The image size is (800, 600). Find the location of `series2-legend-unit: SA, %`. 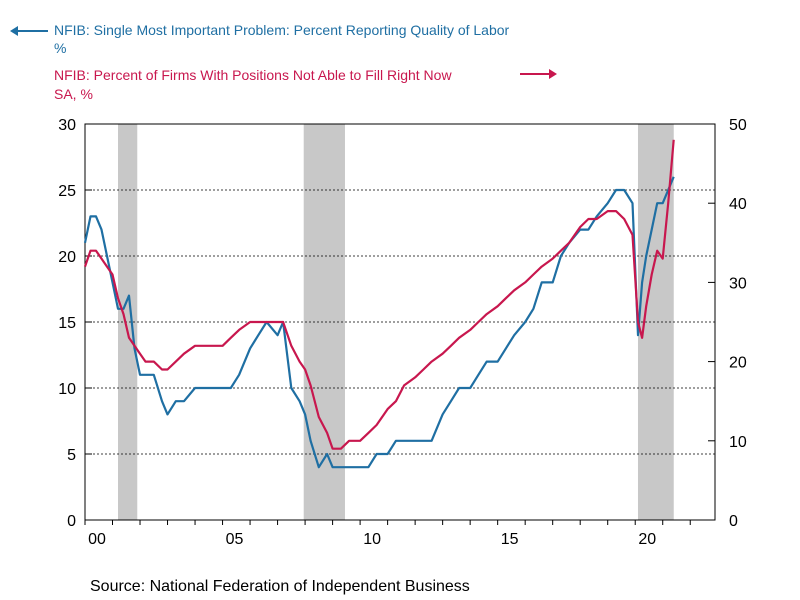

series2-legend-unit: SA, % is located at coordinates (73, 94).